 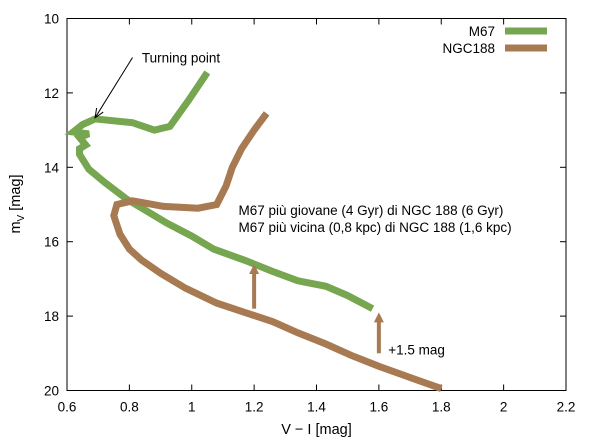 What do you see at coordinates (51, 242) in the screenshot?
I see `y-tick-label: 16` at bounding box center [51, 242].